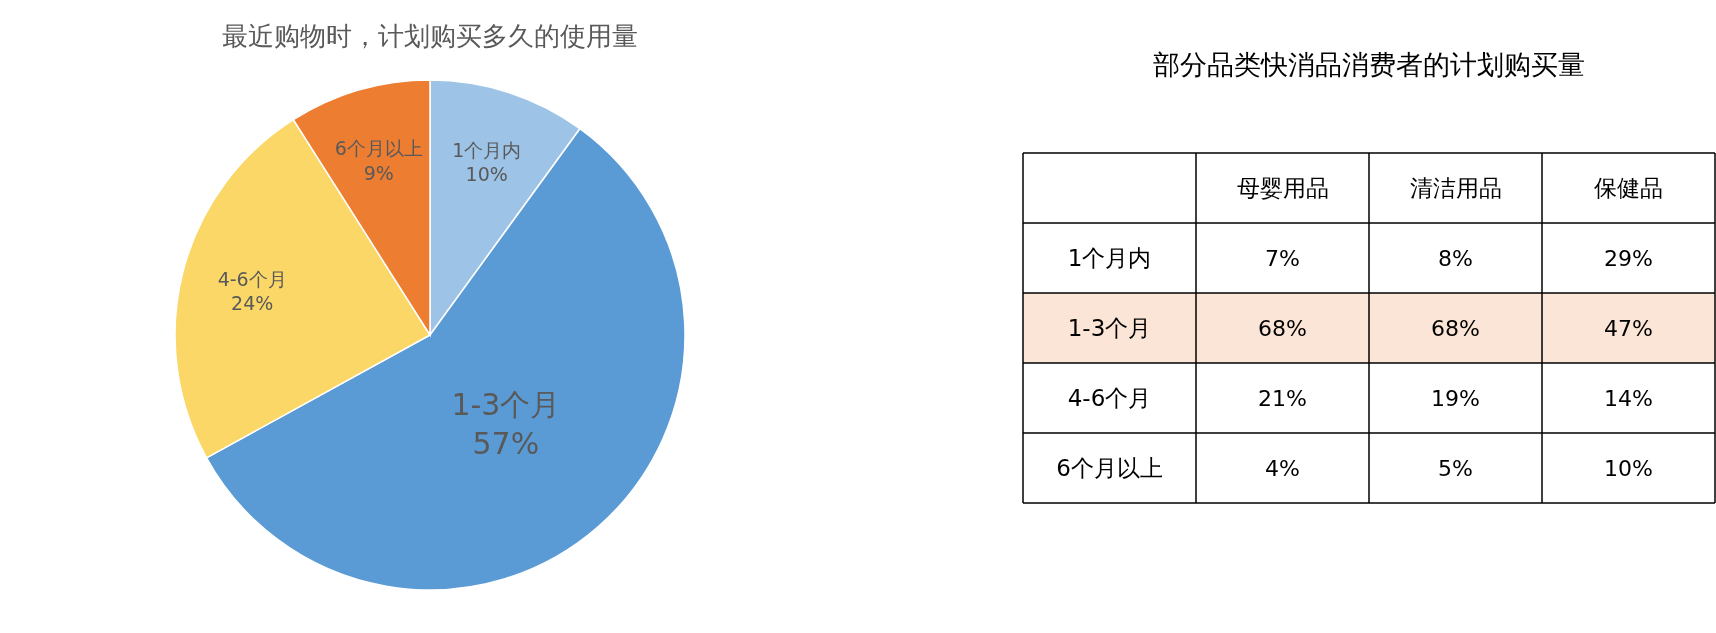 This screenshot has height=633, width=1716. What do you see at coordinates (486, 174) in the screenshot?
I see `data-label: 10%` at bounding box center [486, 174].